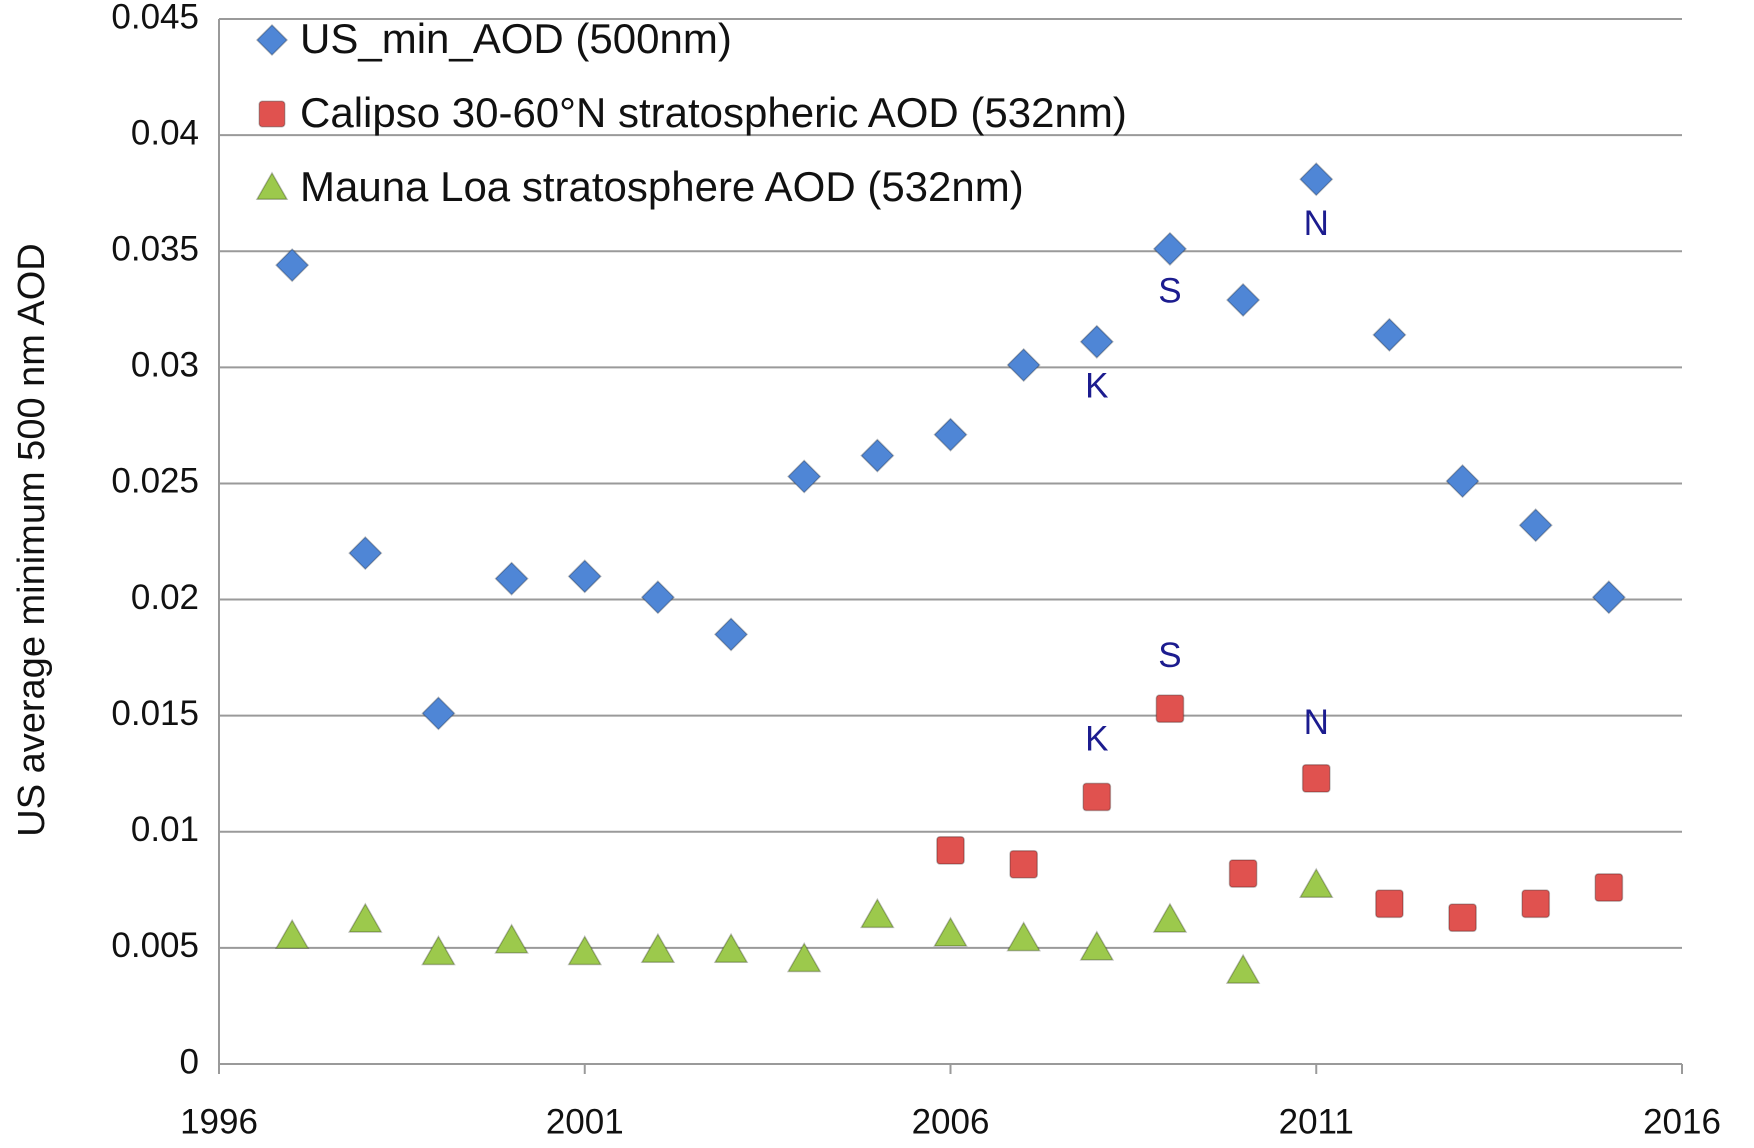  I want to click on y-tick-label: 0.015, so click(155, 713).